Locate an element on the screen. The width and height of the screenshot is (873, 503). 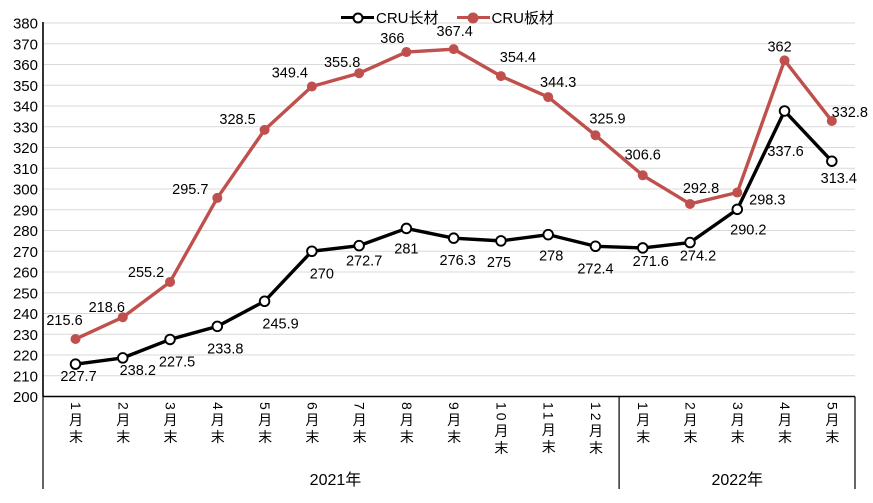
data-point-label: 270 is located at coordinates (322, 274).